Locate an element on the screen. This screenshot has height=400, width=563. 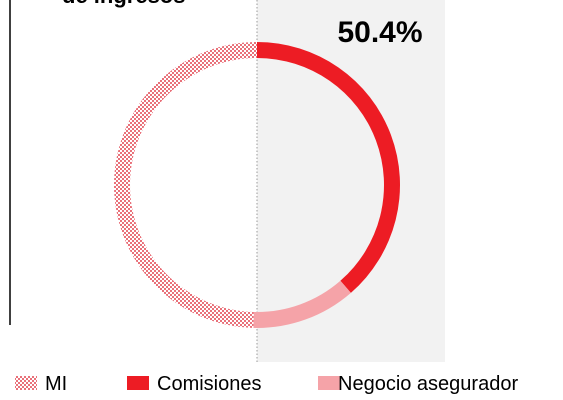
legend-label: Comisiones is located at coordinates (209, 384).